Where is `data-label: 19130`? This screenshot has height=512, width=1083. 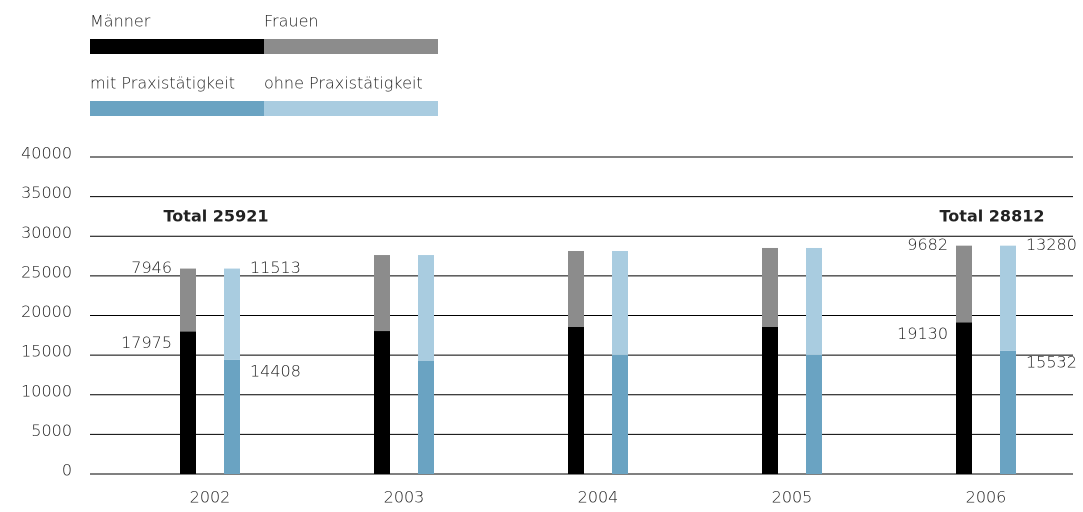 data-label: 19130 is located at coordinates (922, 333).